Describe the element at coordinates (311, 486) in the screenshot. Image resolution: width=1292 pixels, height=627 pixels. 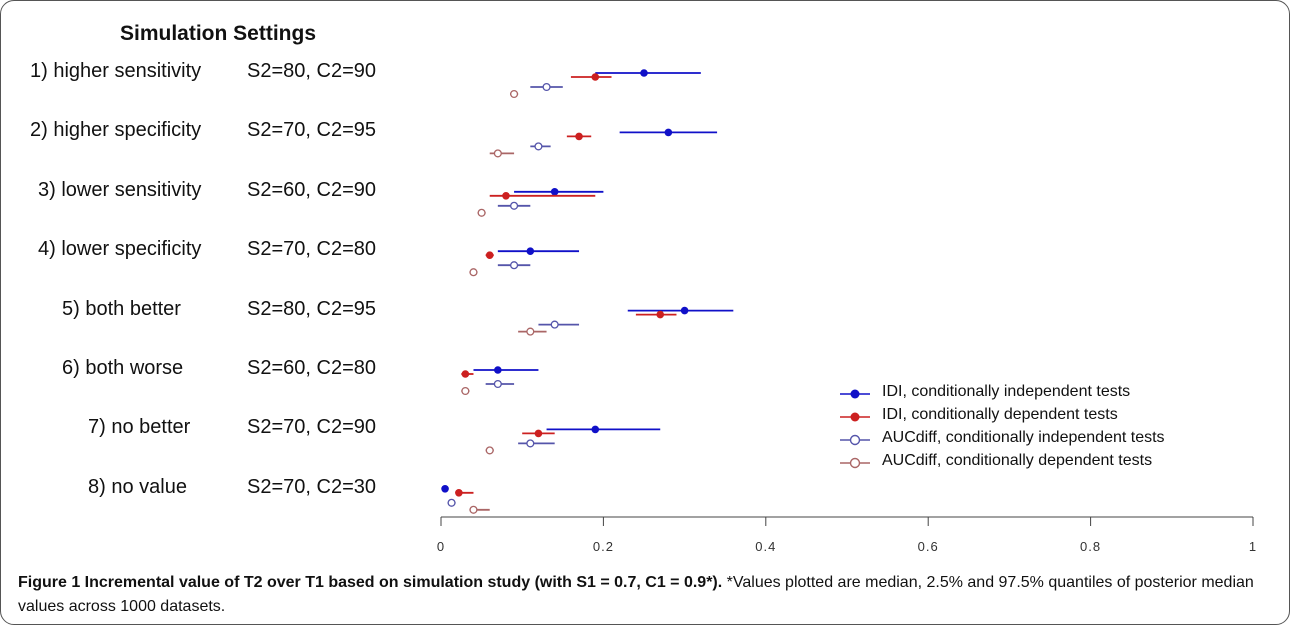
I see `scenario-setting: S2=70, C2=30` at that location.